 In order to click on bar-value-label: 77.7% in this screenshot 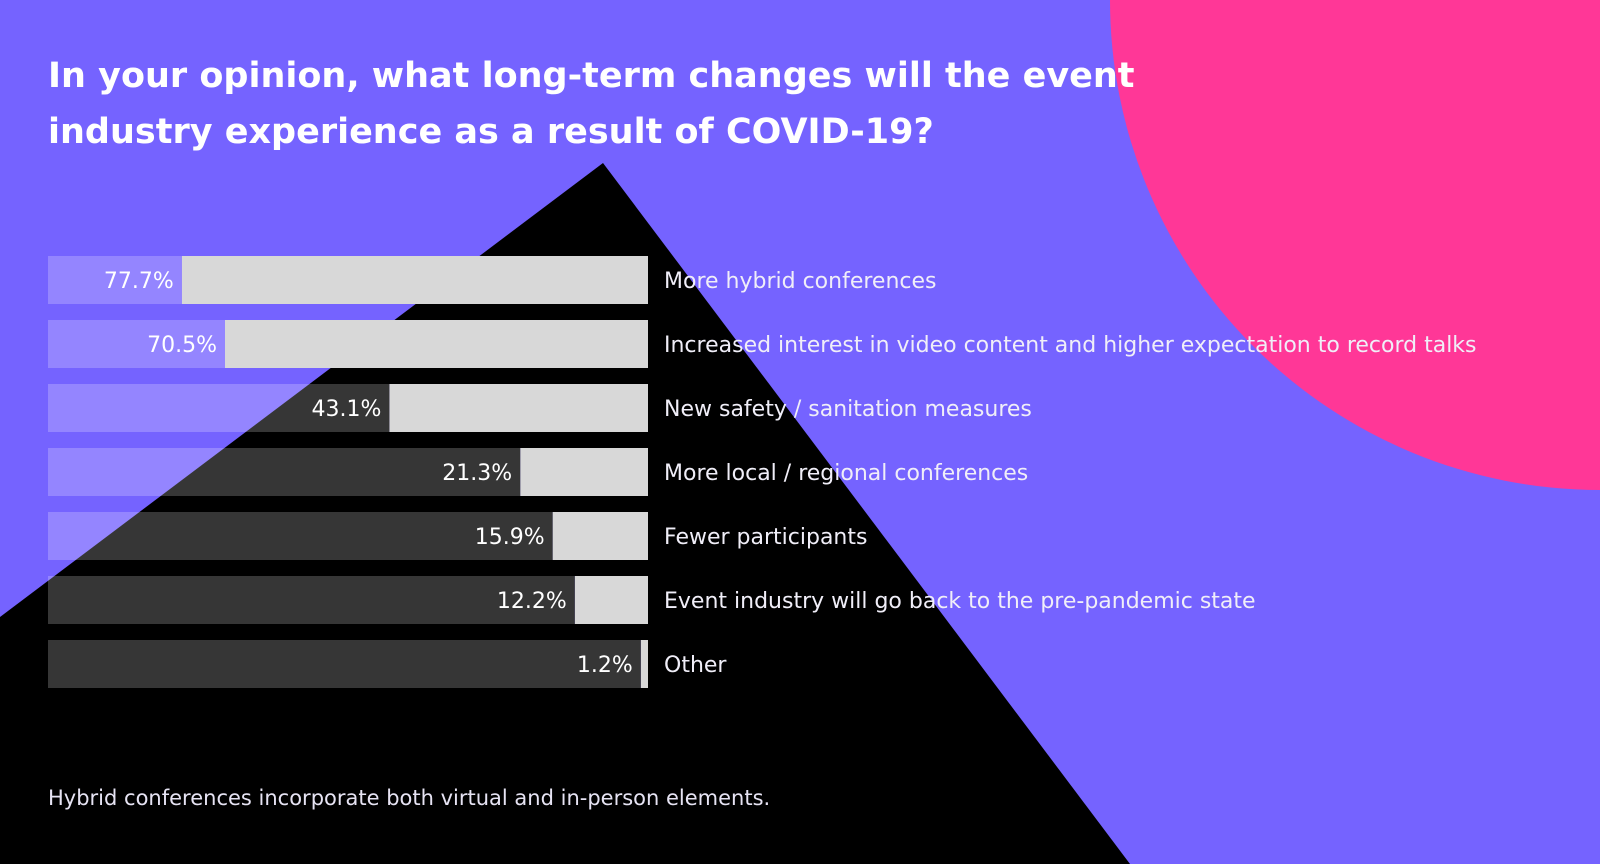, I will do `click(139, 281)`.